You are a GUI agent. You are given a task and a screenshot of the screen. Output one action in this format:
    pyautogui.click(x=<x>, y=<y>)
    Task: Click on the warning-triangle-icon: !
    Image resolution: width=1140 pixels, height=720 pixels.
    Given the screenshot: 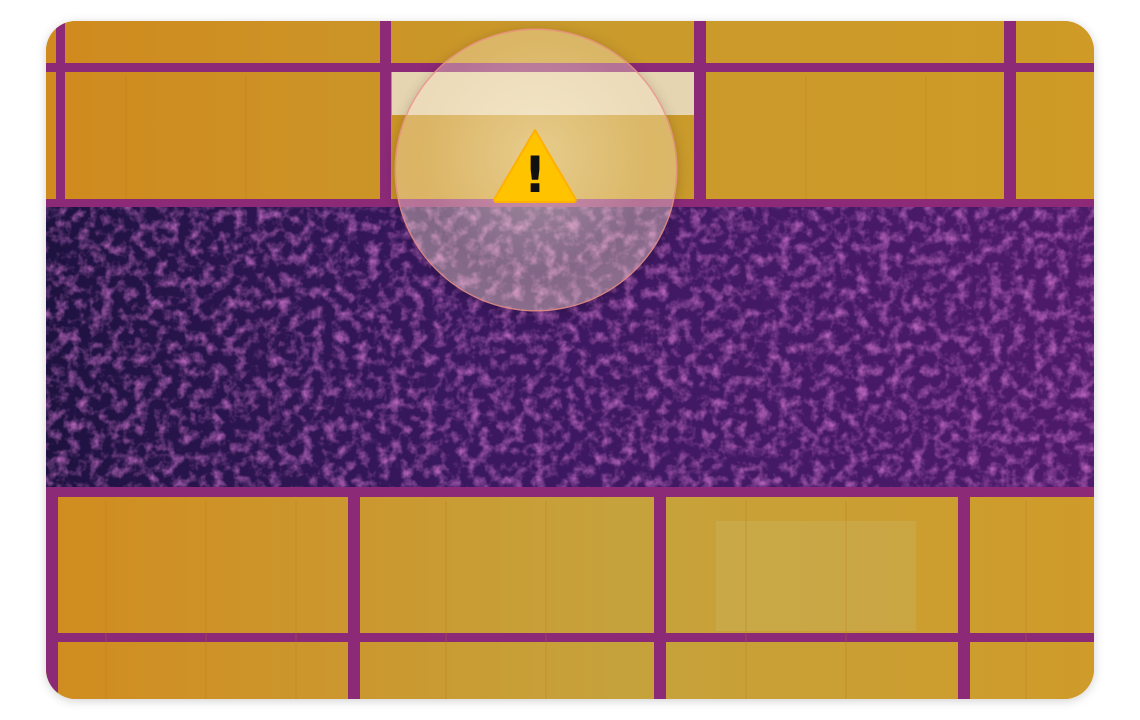 What is the action you would take?
    pyautogui.click(x=535, y=165)
    